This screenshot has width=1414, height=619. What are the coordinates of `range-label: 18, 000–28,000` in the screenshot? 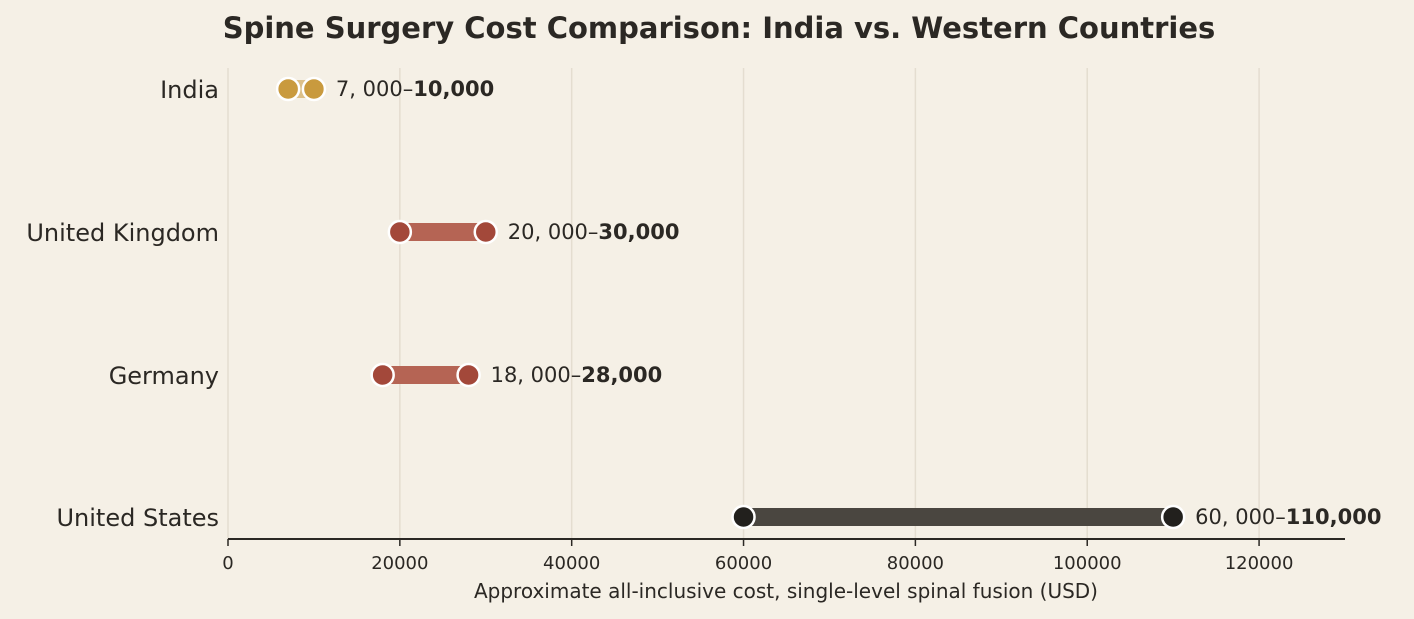 It's located at (577, 375).